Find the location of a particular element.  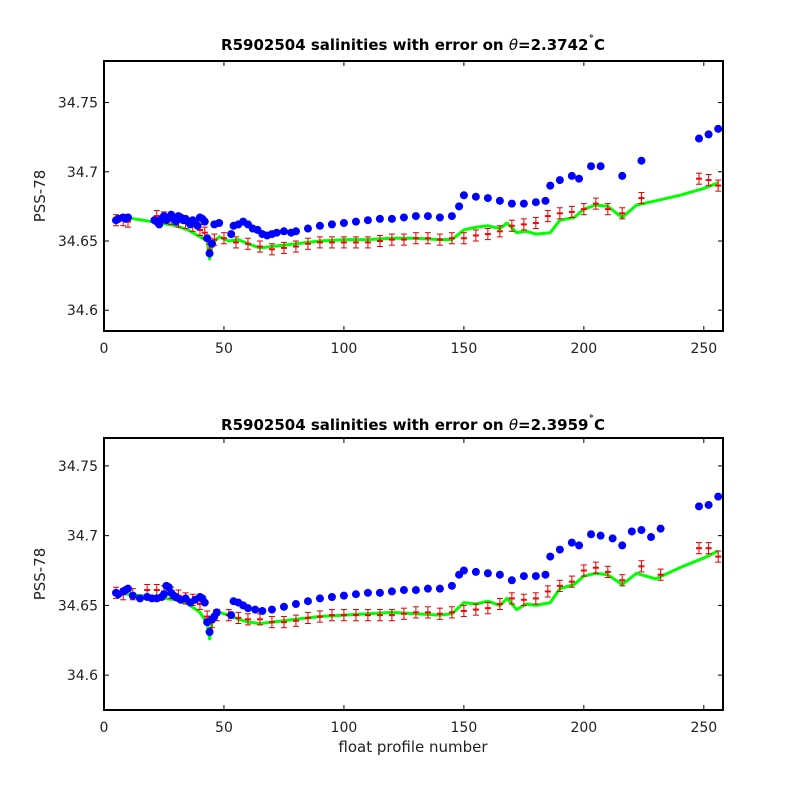

bottom-x-tick-label: 200 is located at coordinates (583, 728).